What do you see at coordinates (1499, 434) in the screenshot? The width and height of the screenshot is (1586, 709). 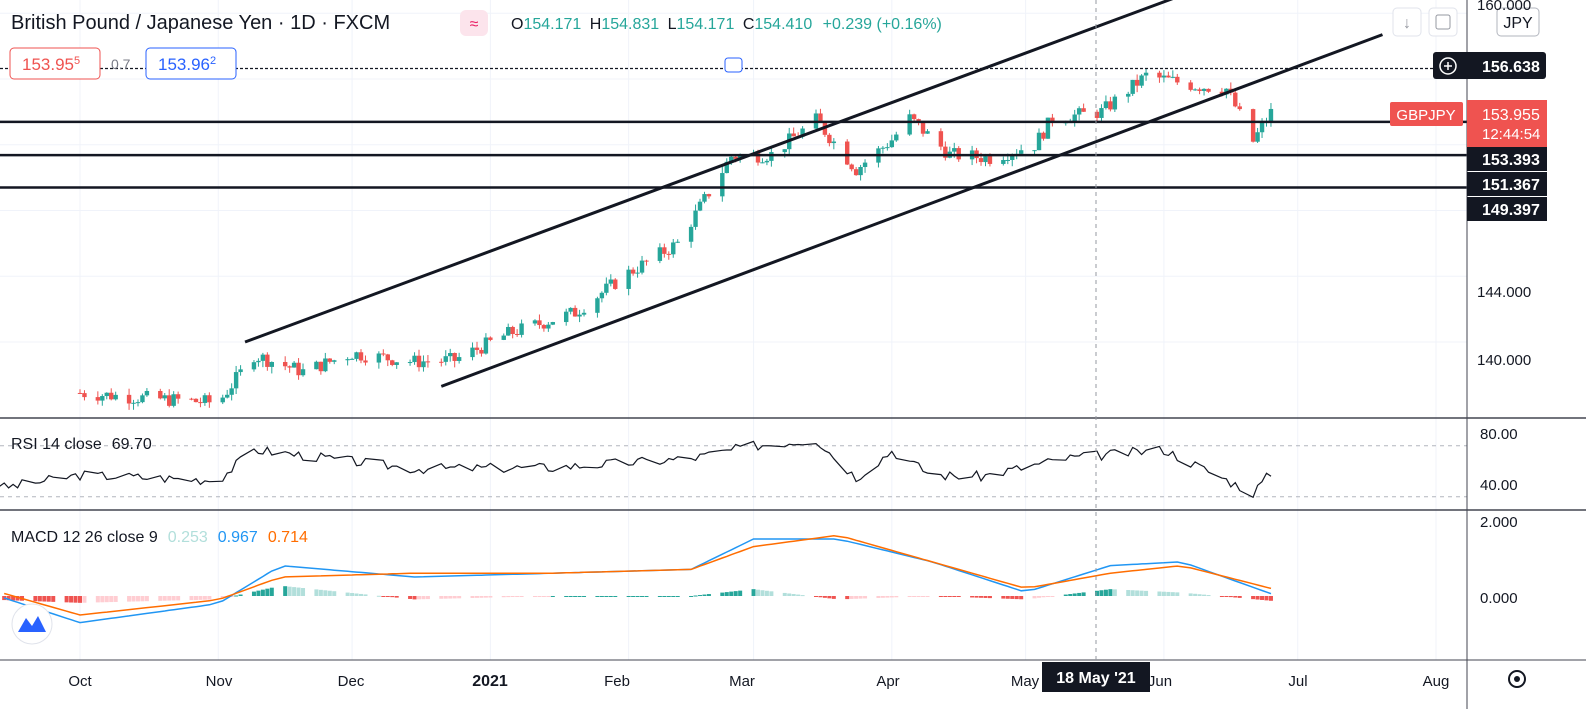 I see `rsi-tick: 80.00` at bounding box center [1499, 434].